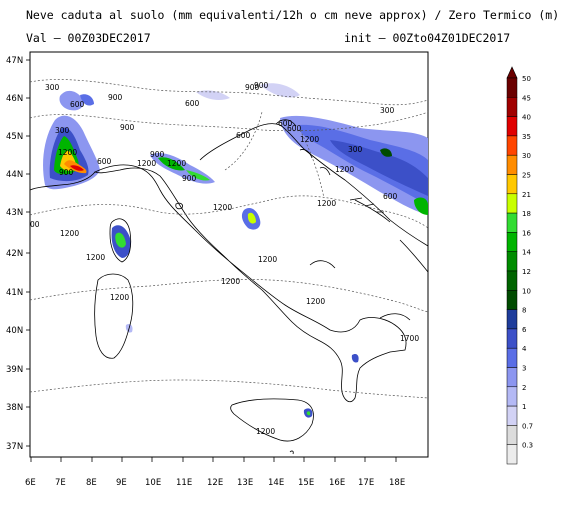 The width and height of the screenshot is (569, 505). I want to click on legend-label: 10, so click(526, 291).